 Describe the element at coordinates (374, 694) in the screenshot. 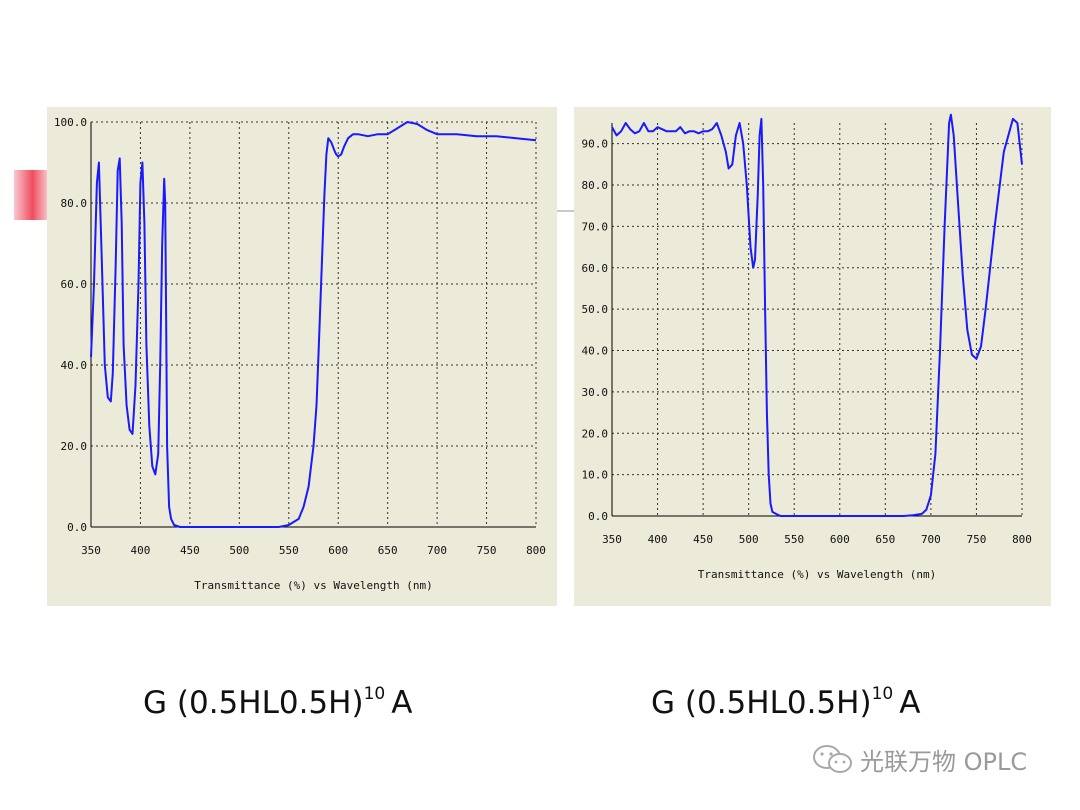

I see `caption-left-sup: 10` at that location.